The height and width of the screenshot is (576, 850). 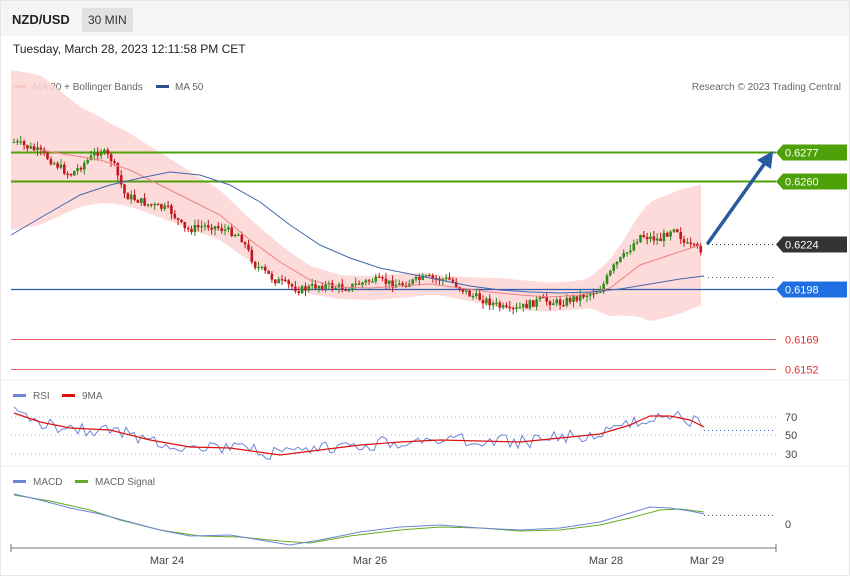 What do you see at coordinates (765, 160) in the screenshot?
I see `arrow-head` at bounding box center [765, 160].